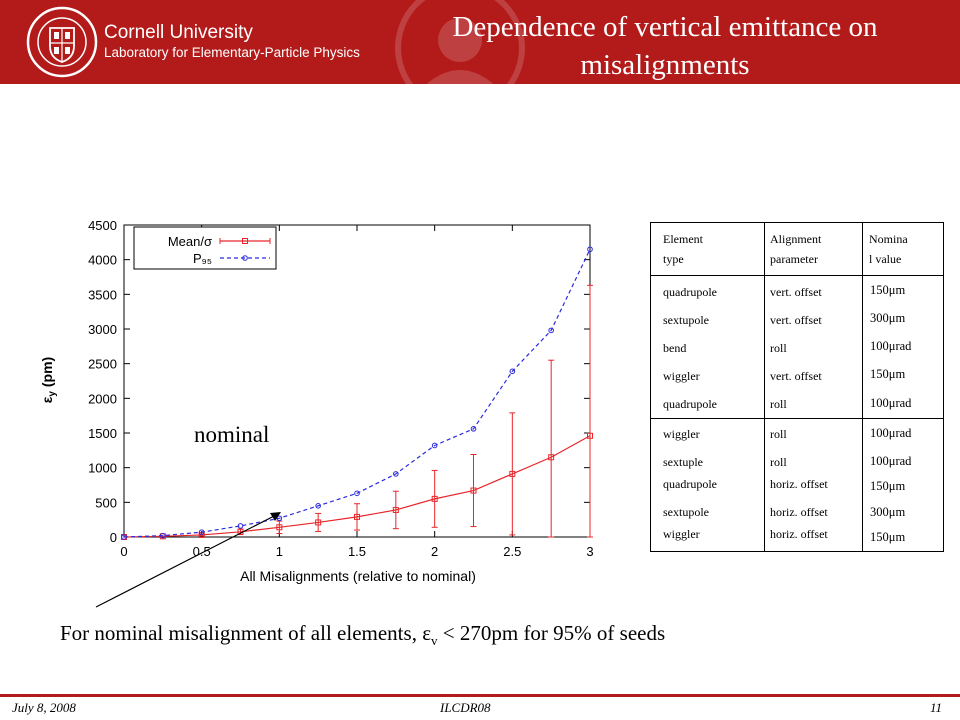 This screenshot has height=720, width=960. What do you see at coordinates (190, 241) in the screenshot?
I see `legend-label: Mean/σ` at bounding box center [190, 241].